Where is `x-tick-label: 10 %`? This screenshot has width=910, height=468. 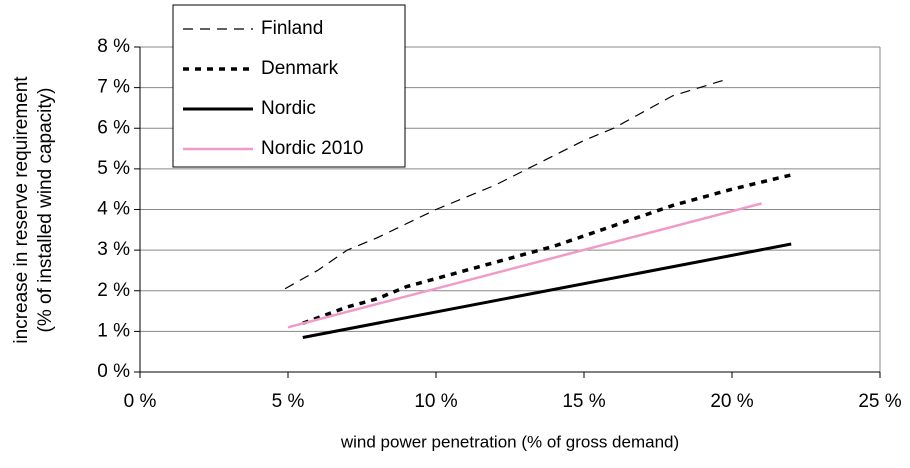 x-tick-label: 10 % is located at coordinates (435, 401).